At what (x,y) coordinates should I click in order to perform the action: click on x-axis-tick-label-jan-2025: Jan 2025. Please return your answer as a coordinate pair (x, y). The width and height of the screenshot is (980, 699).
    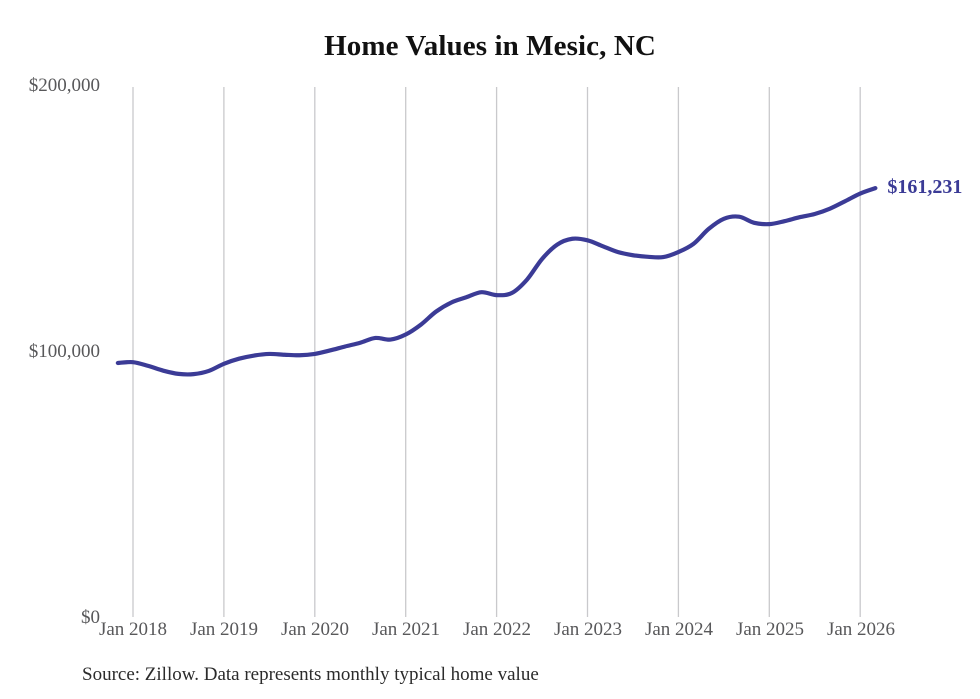
    Looking at the image, I should click on (770, 629).